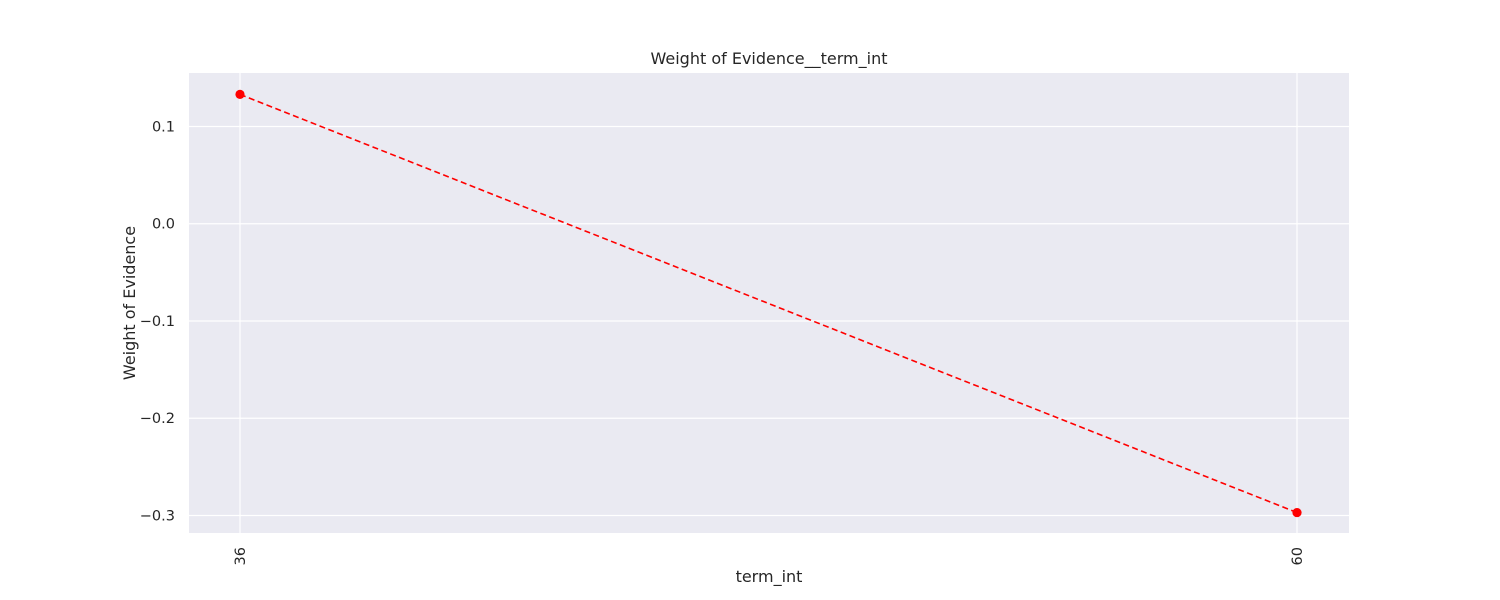 This screenshot has width=1500, height=600. I want to click on chart-title: Weight of Evidence__term_int, so click(769, 59).